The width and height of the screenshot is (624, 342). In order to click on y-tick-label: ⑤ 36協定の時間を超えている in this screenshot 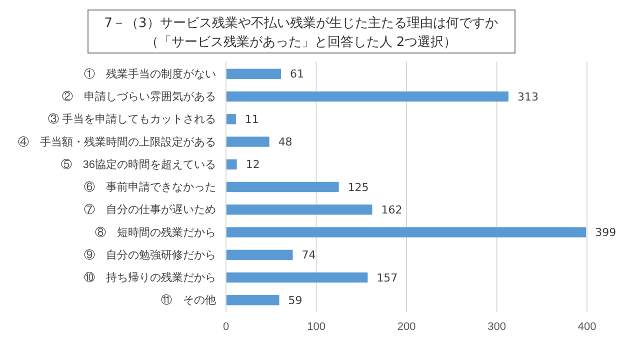, I will do `click(138, 164)`.